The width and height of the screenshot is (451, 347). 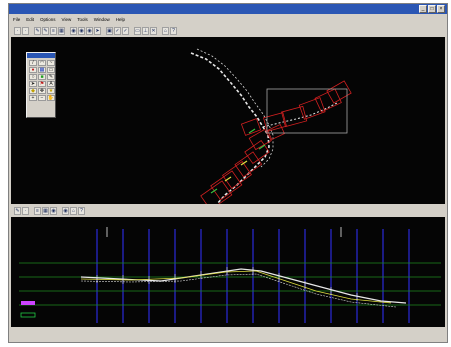 I want to click on lock-icon: ▣, so click(x=109, y=31).